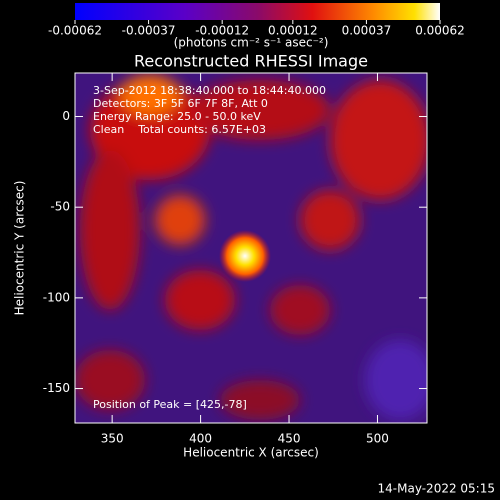 The height and width of the screenshot is (500, 500). What do you see at coordinates (60, 207) in the screenshot?
I see `y-tick-label: -50` at bounding box center [60, 207].